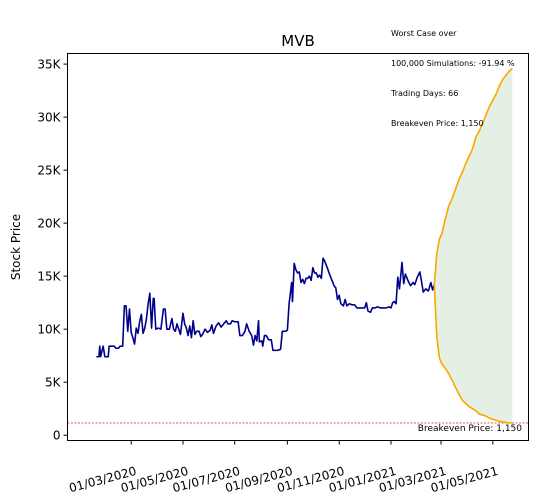 Image resolution: width=560 pixels, height=492 pixels. What do you see at coordinates (49, 224) in the screenshot?
I see `y-tick-label: 20K` at bounding box center [49, 224].